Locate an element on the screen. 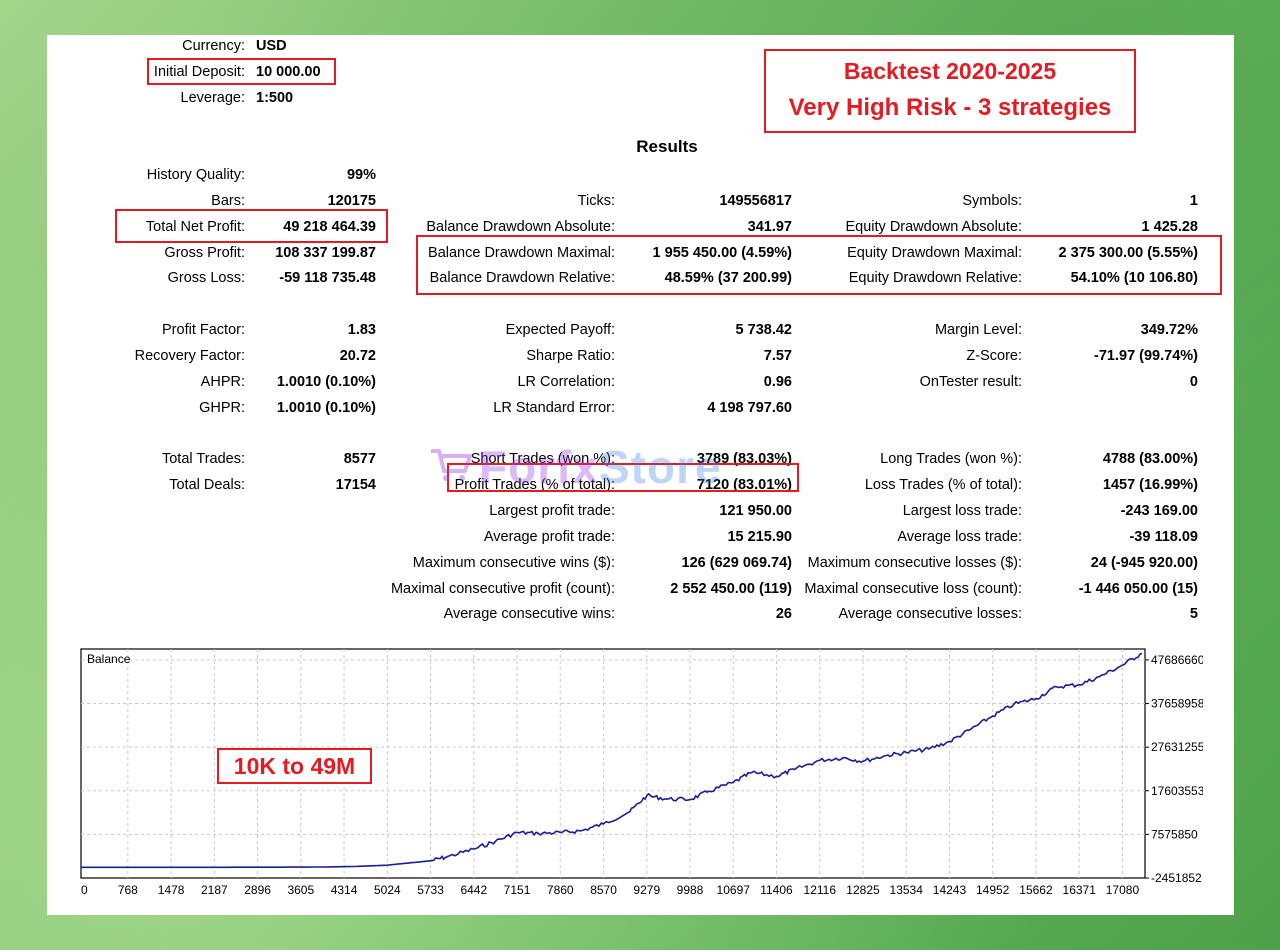 This screenshot has width=1280, height=950. y-tick-label: 17603553 is located at coordinates (1177, 791).